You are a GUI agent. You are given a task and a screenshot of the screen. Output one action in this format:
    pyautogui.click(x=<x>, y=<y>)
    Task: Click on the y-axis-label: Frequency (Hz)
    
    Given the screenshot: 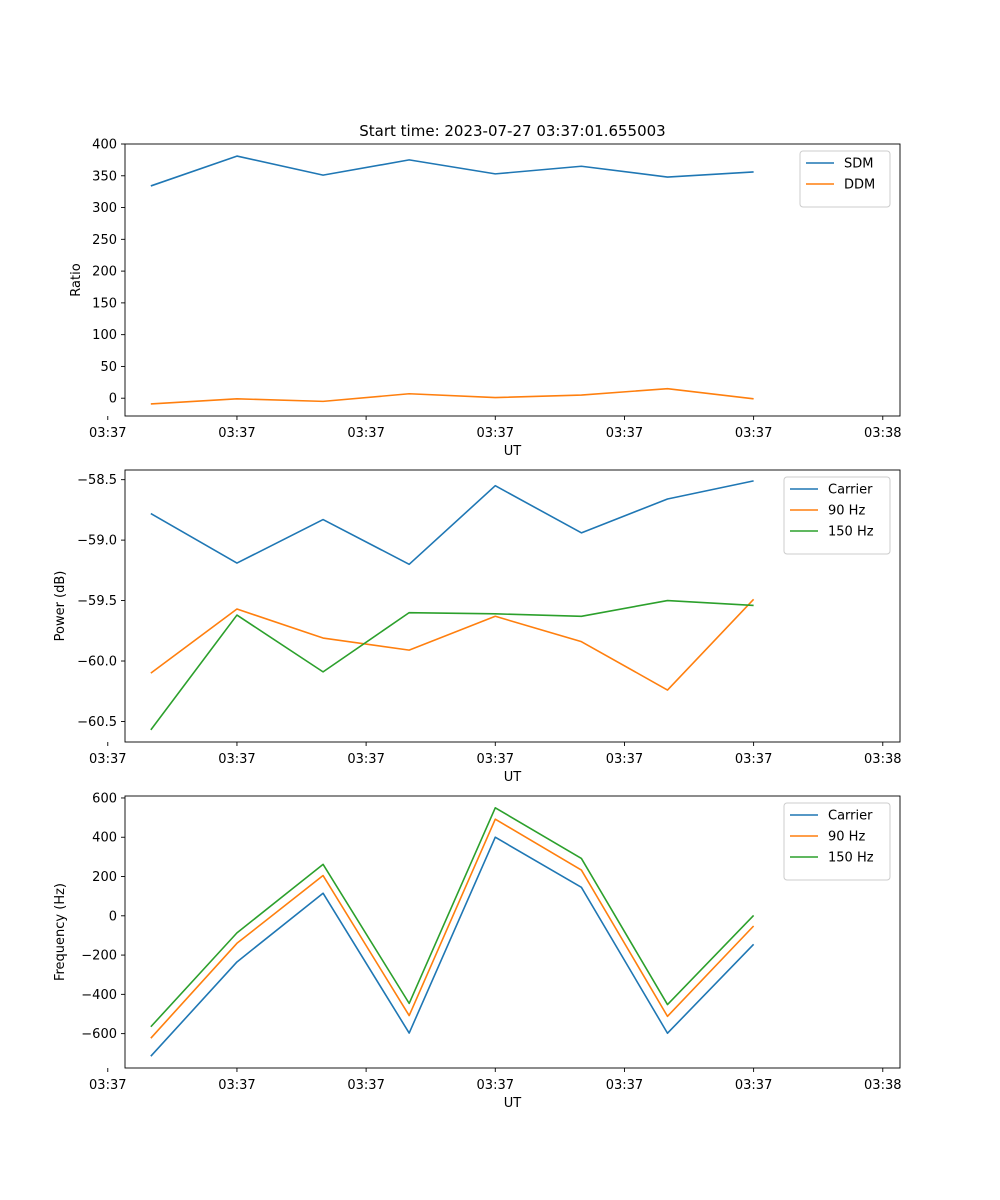 What is the action you would take?
    pyautogui.click(x=60, y=932)
    